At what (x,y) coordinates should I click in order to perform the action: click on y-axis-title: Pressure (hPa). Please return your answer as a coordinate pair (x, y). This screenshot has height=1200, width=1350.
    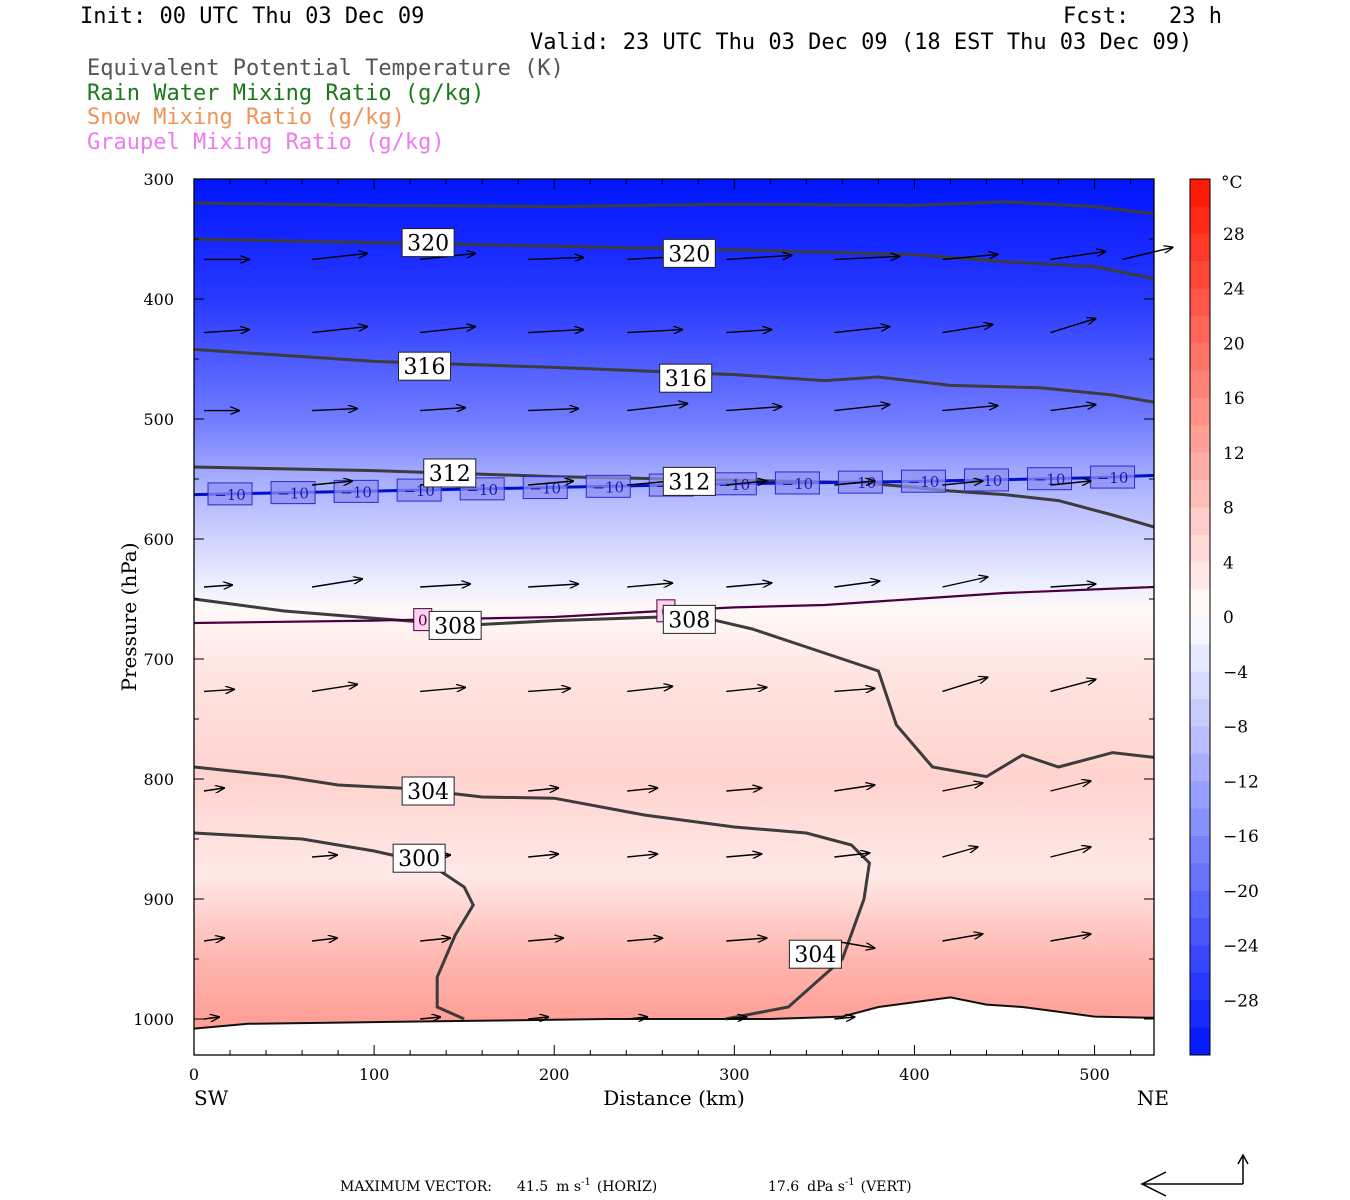
    Looking at the image, I should click on (129, 617).